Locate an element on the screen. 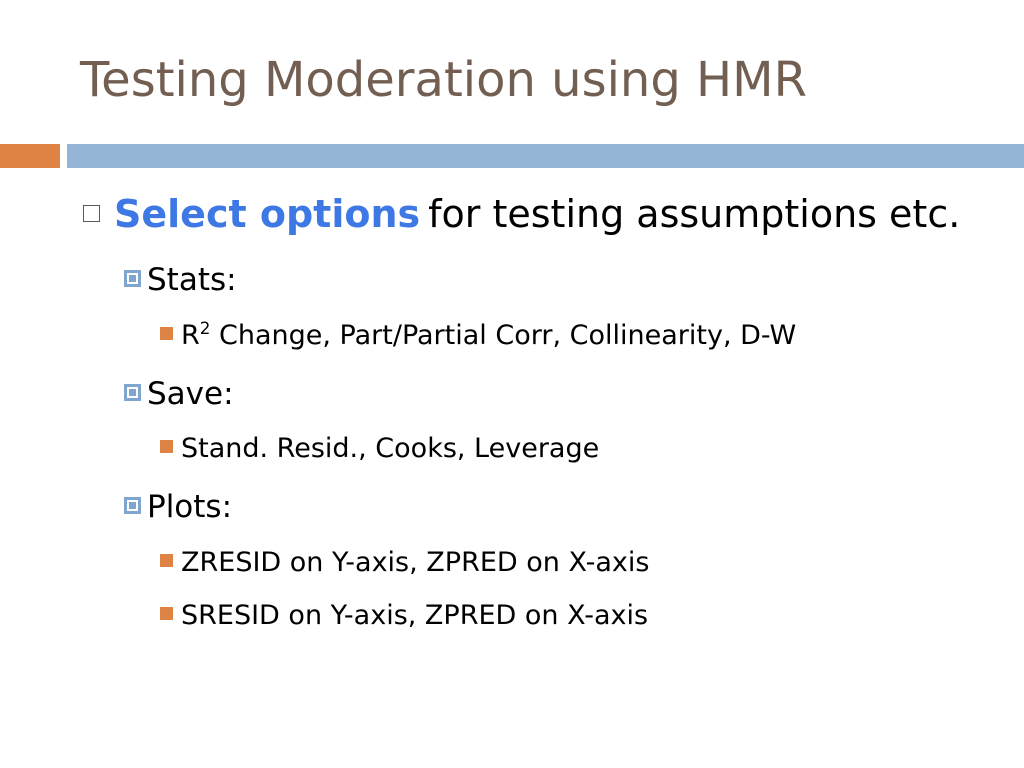 The image size is (1024, 768). bullet-stats-label: Stats: is located at coordinates (192, 280).